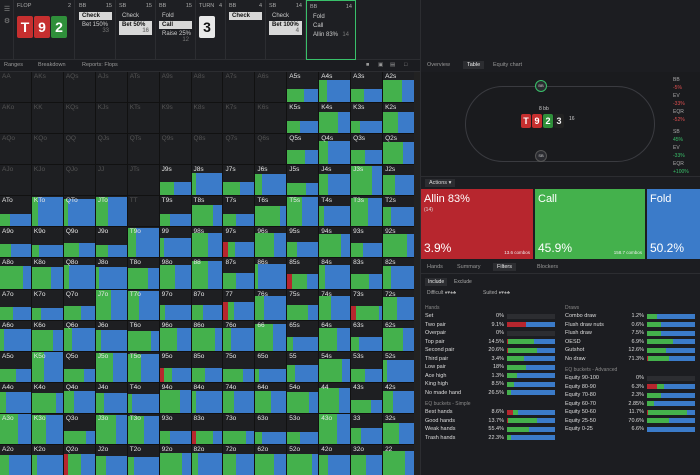 This screenshot has height=475, width=700. What do you see at coordinates (398, 304) in the screenshot?
I see `range-cell: 72s` at bounding box center [398, 304].